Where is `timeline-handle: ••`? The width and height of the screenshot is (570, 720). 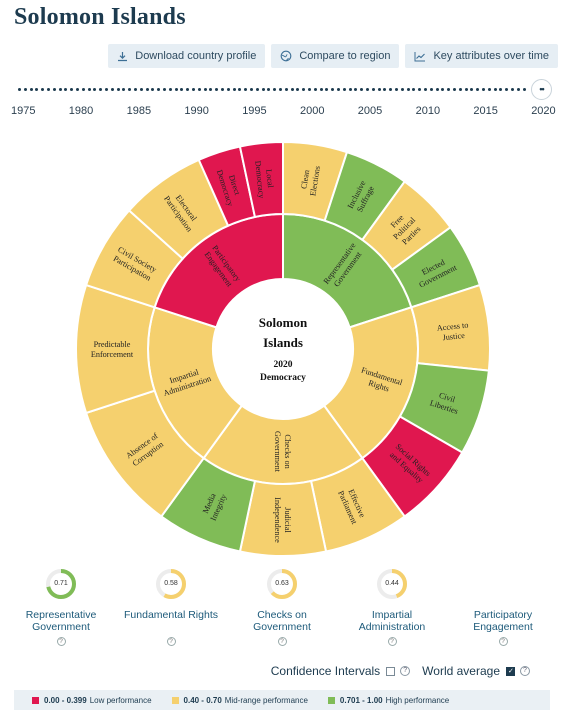
timeline-handle: •• is located at coordinates (541, 89).